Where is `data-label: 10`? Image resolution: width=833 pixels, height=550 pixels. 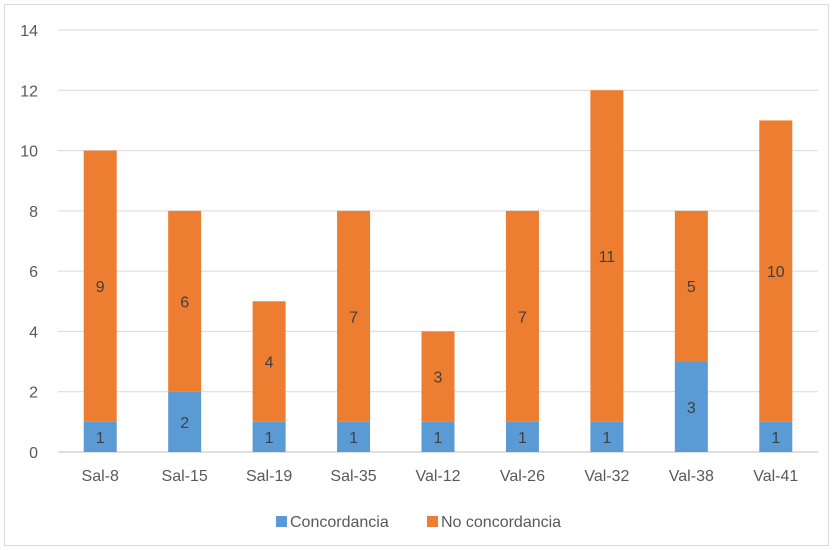 data-label: 10 is located at coordinates (776, 272).